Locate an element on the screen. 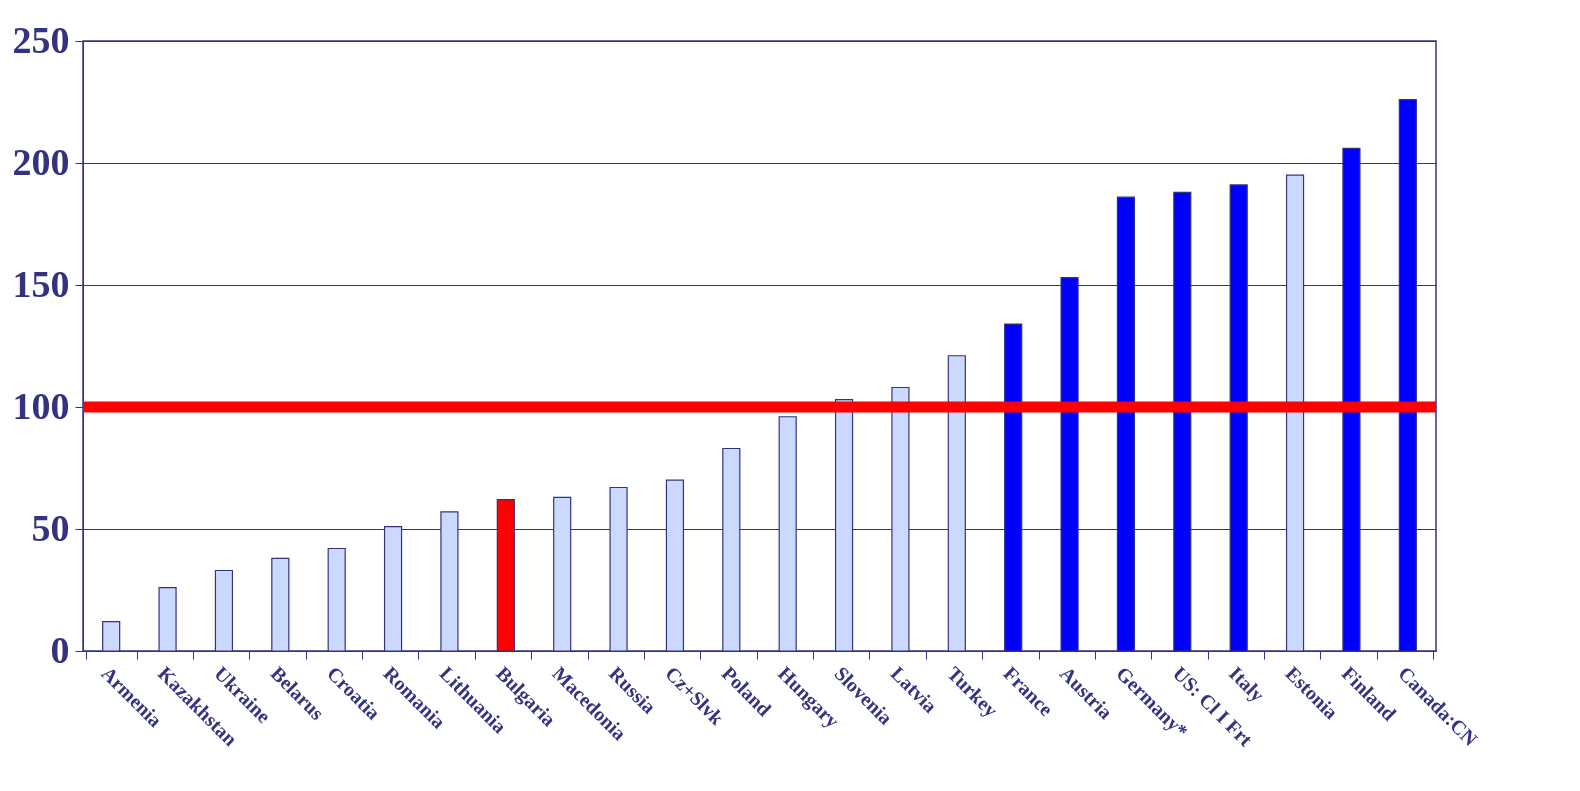 Image resolution: width=1580 pixels, height=791 pixels. y-tick-label: 200 is located at coordinates (41, 161).